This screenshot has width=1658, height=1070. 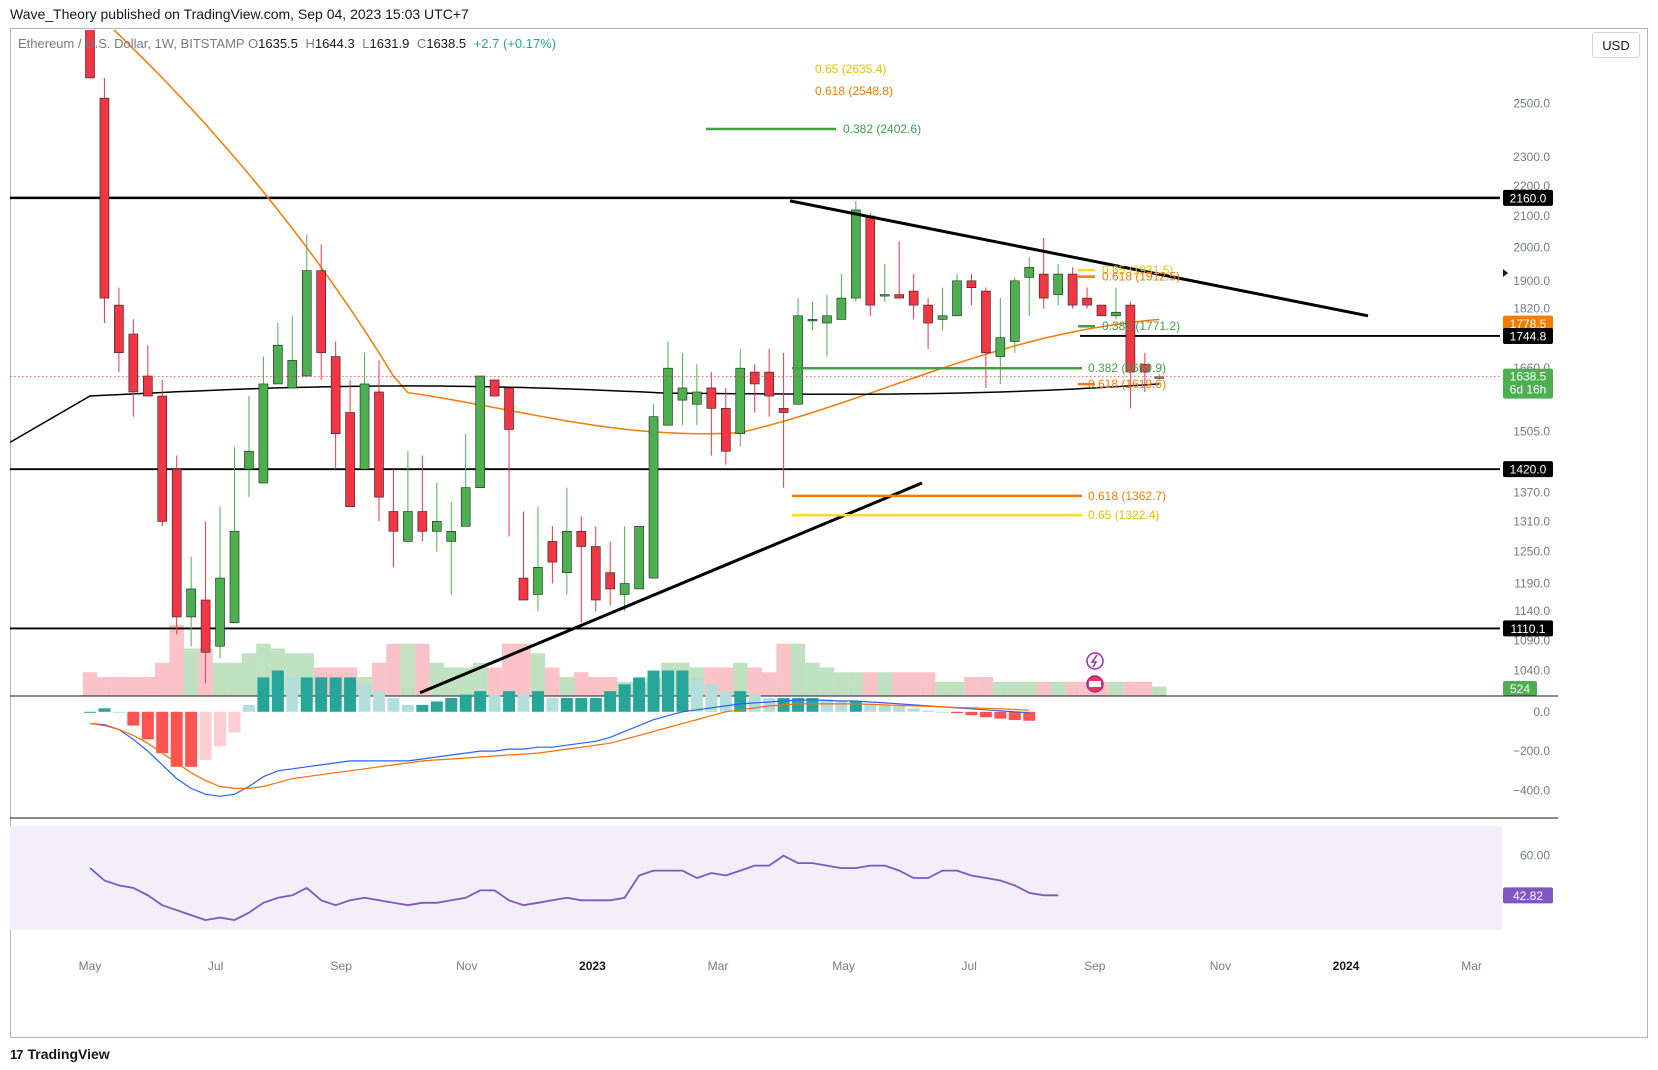 I want to click on descending-trendline, so click(x=1079, y=258).